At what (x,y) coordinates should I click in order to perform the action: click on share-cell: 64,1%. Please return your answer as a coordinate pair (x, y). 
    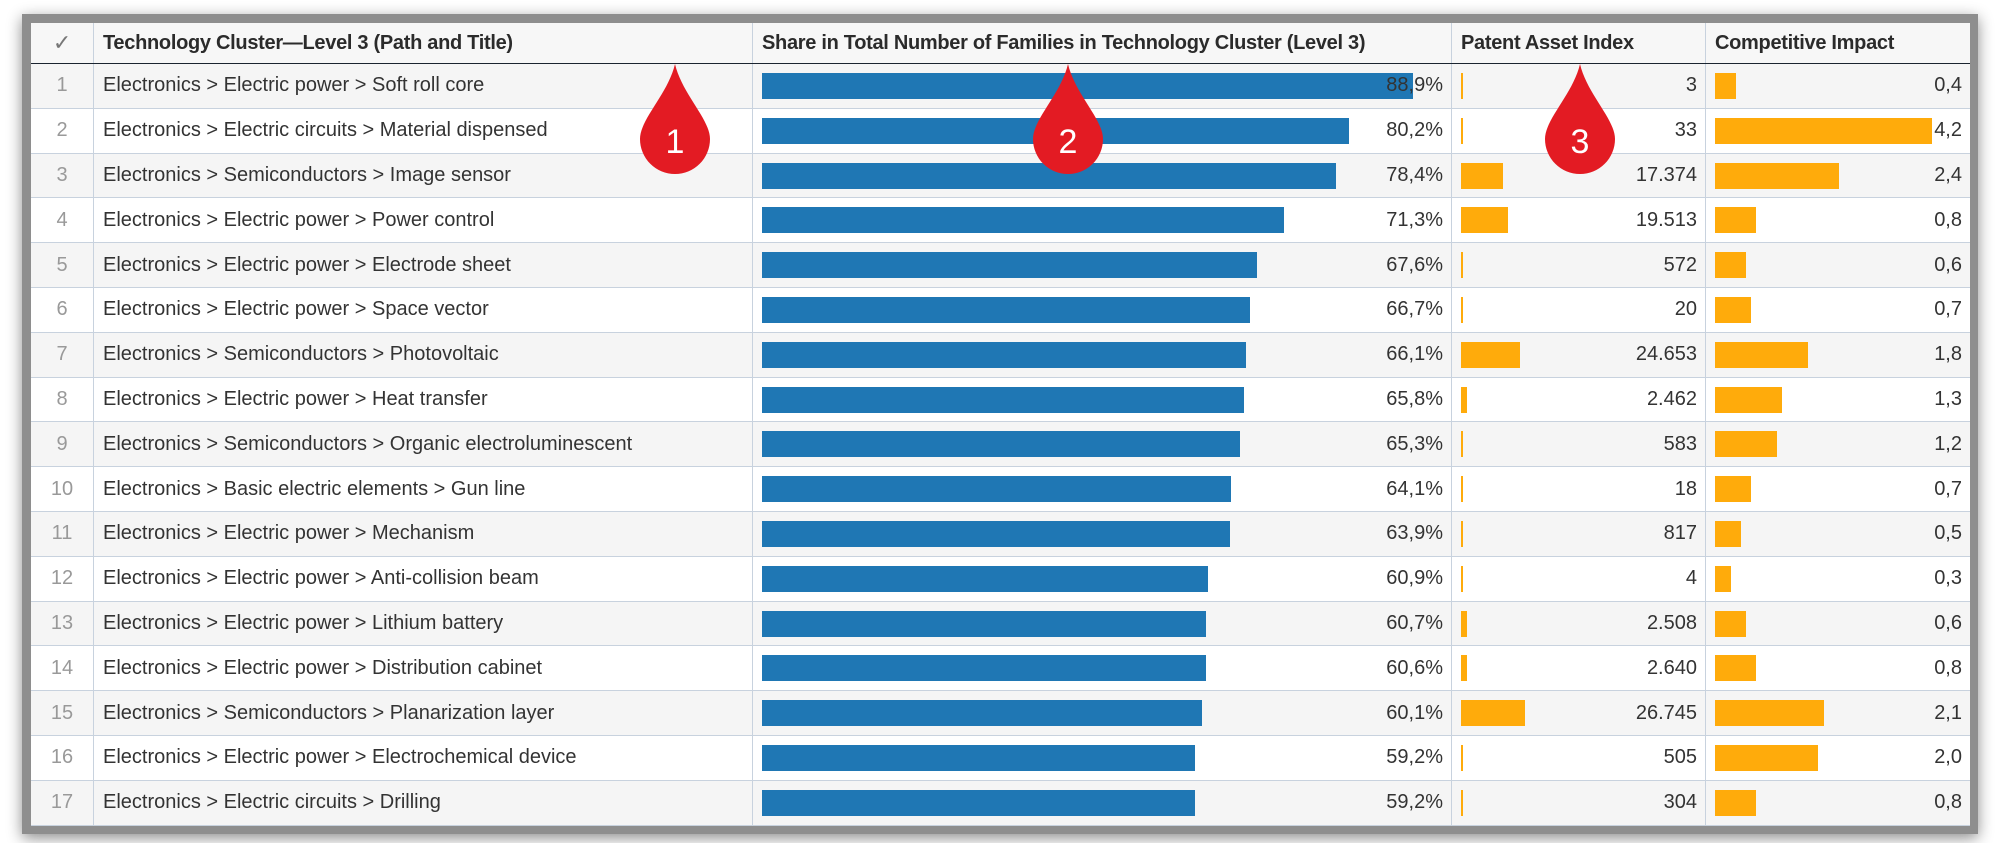
    Looking at the image, I should click on (1102, 489).